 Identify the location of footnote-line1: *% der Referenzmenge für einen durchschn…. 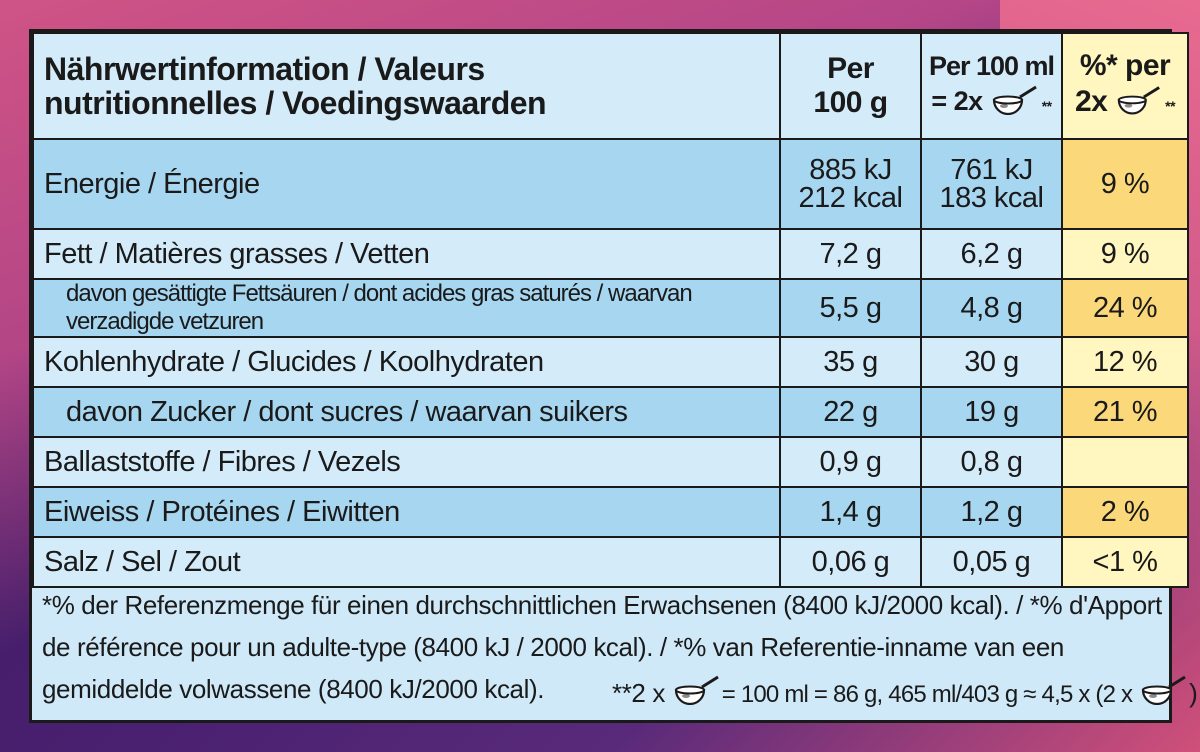
(602, 605).